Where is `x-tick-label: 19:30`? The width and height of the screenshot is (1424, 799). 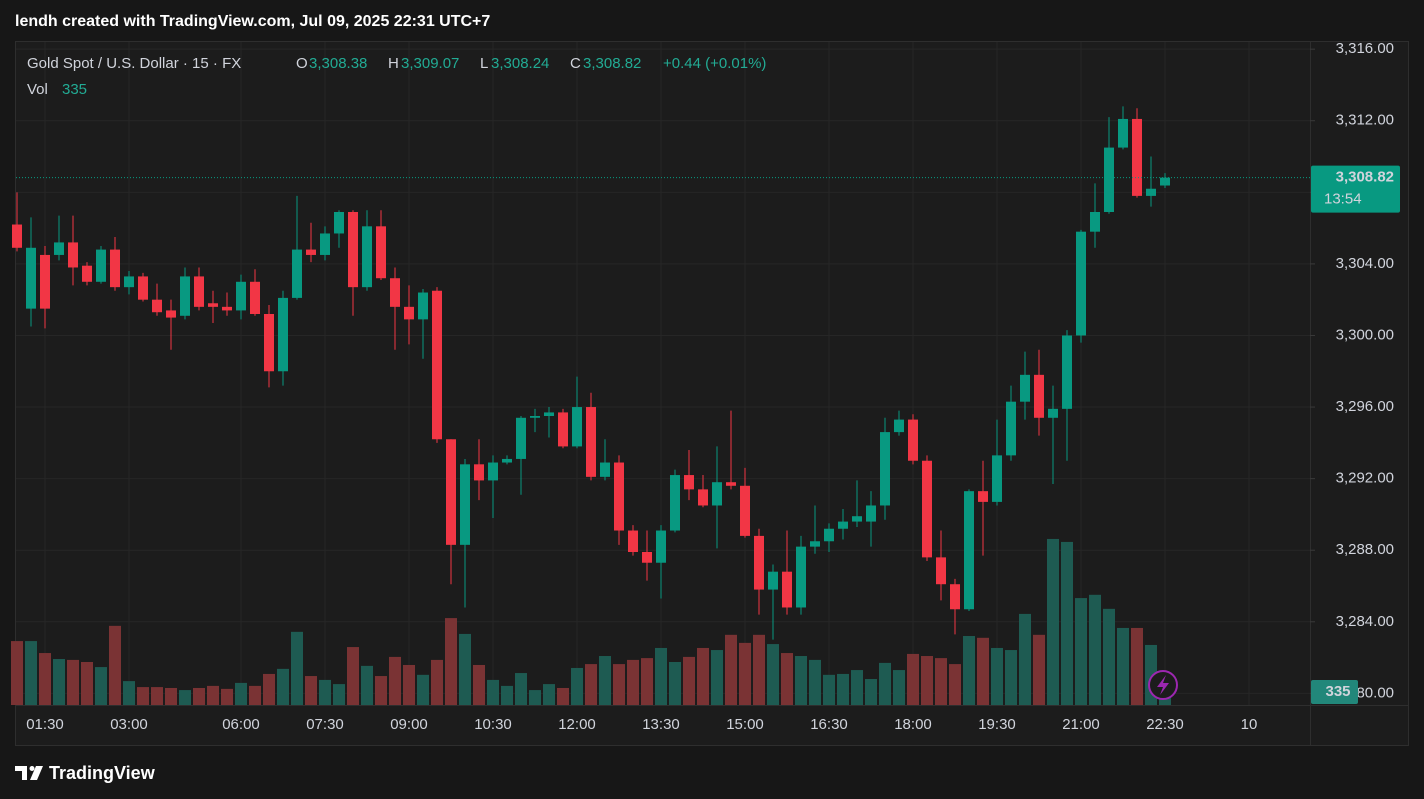 x-tick-label: 19:30 is located at coordinates (997, 724).